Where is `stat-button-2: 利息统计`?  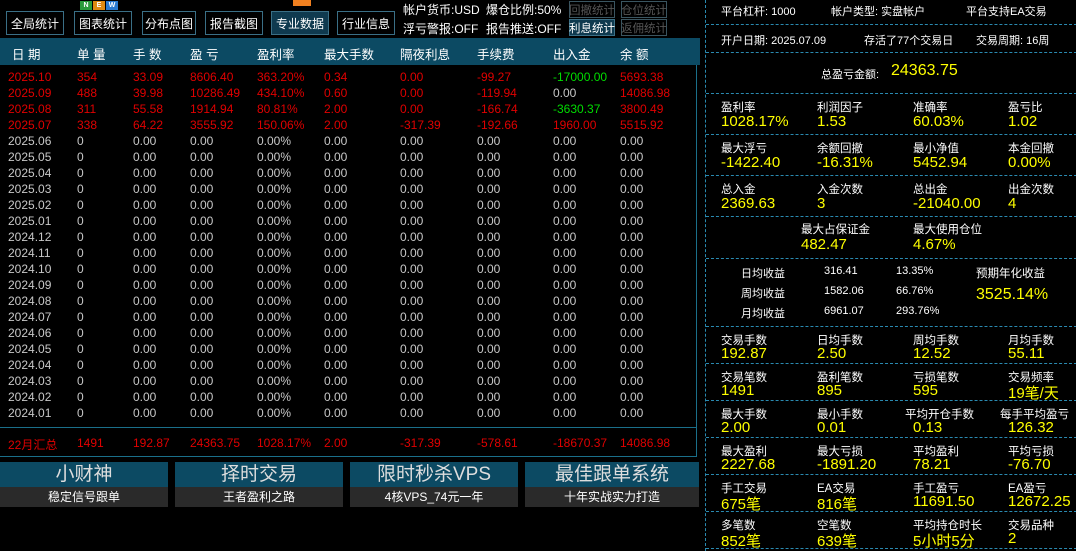
stat-button-2: 利息统计 is located at coordinates (592, 27).